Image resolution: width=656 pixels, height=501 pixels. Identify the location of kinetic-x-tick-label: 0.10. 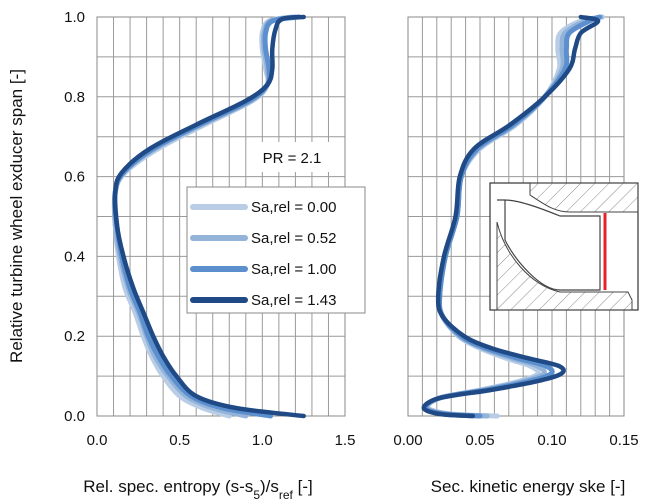
(551, 440).